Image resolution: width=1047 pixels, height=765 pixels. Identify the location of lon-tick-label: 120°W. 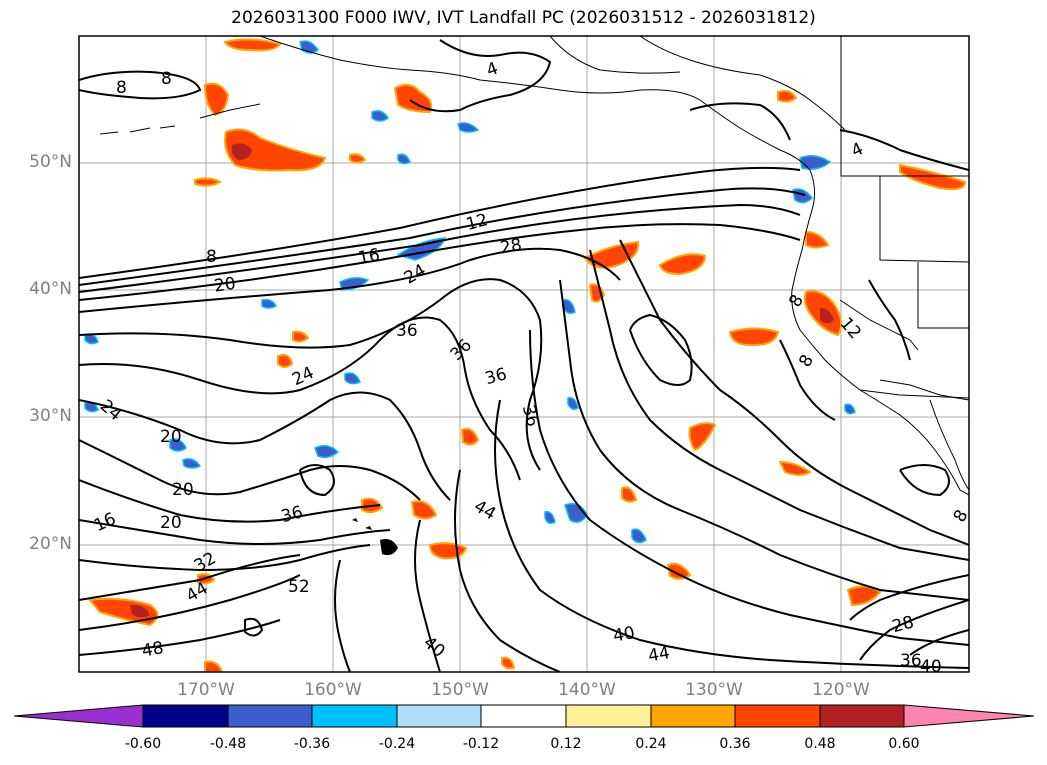
(841, 690).